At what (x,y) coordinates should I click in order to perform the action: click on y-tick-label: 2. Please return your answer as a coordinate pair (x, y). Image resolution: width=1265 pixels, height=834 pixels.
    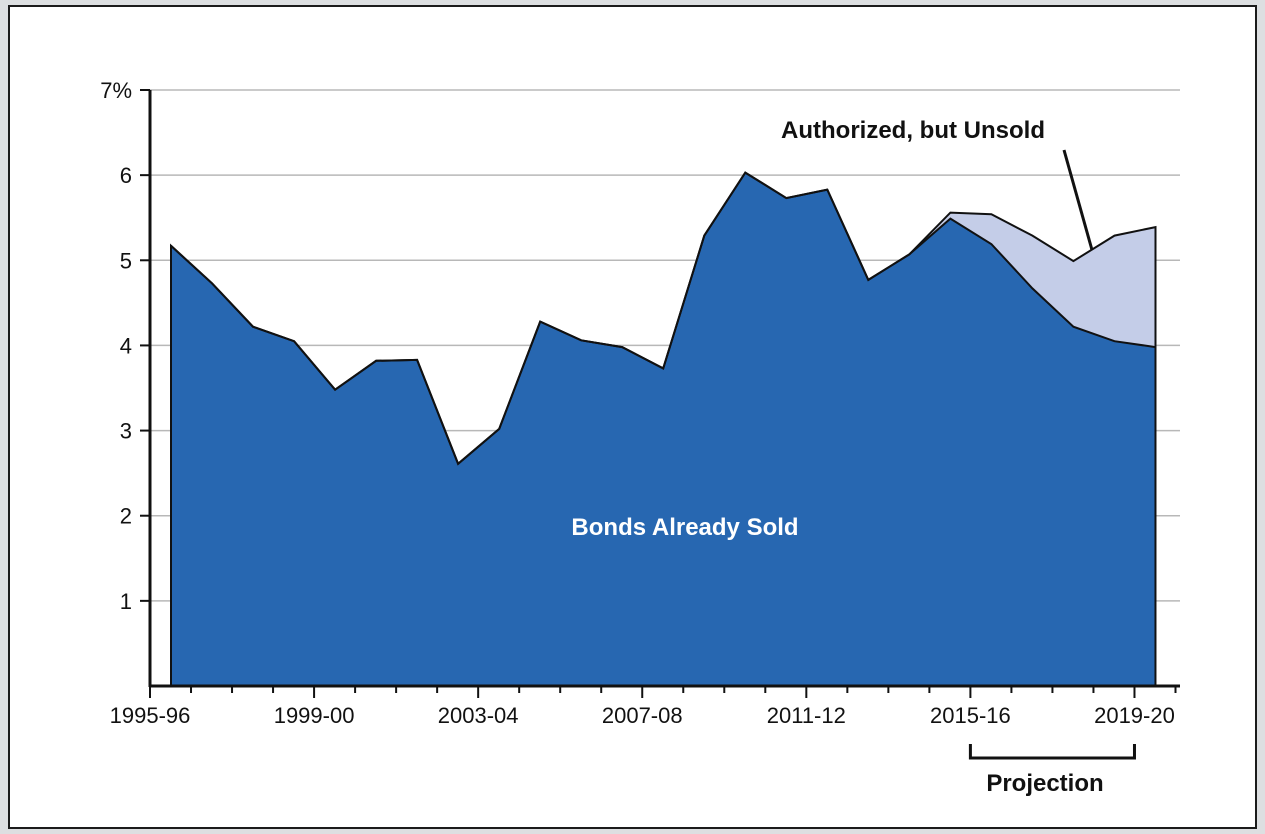
    Looking at the image, I should click on (126, 516).